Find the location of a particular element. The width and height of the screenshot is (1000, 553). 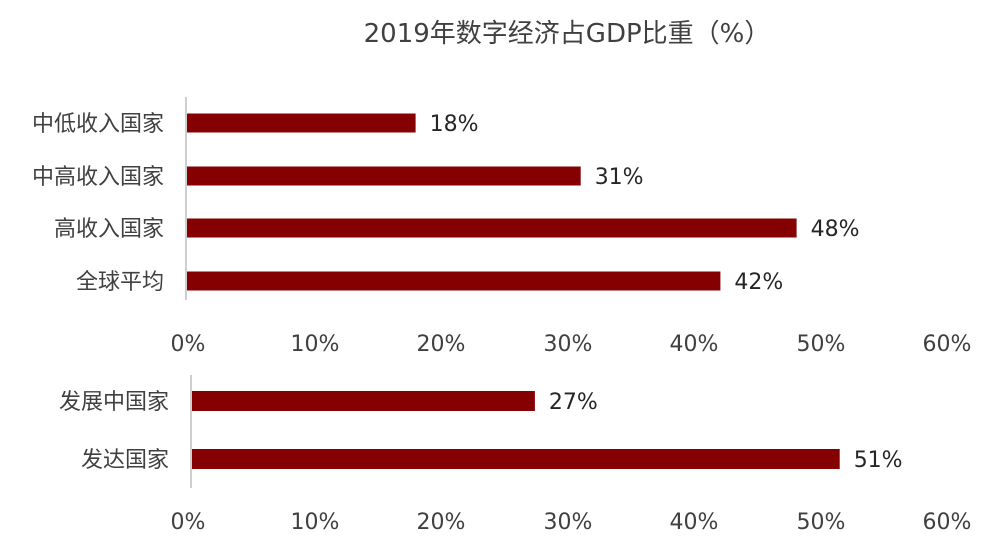

category-label: 中低收入国家 is located at coordinates (98, 124).